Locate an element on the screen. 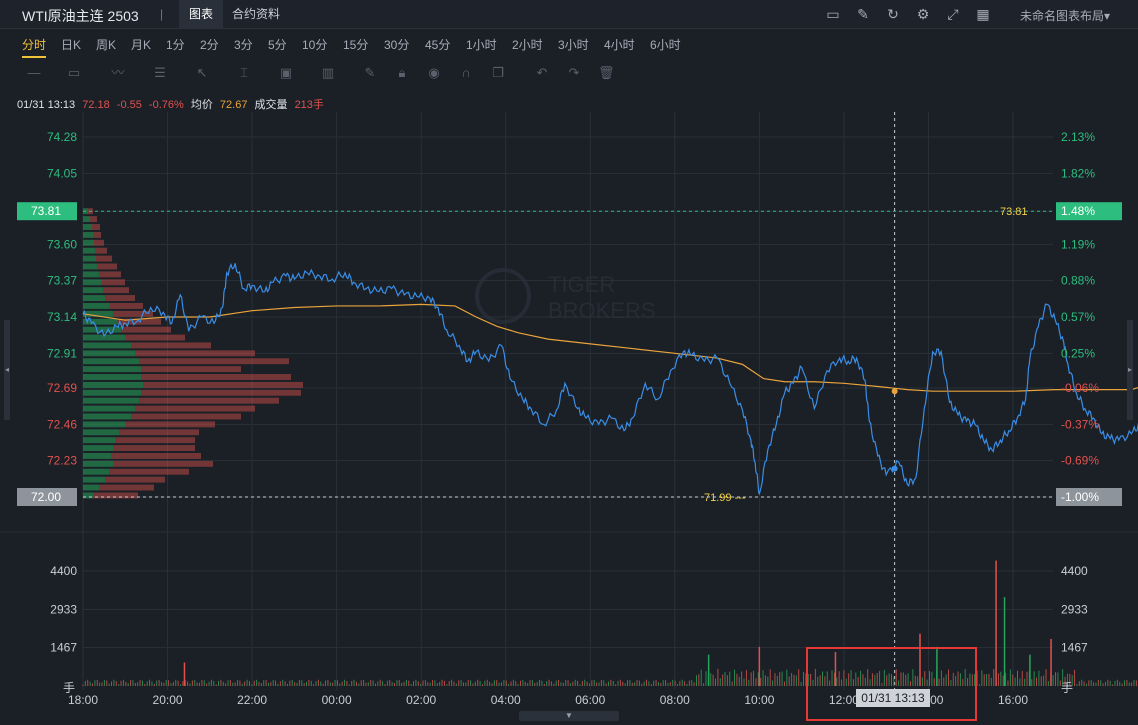  line-tool-icon: — is located at coordinates (34, 72).